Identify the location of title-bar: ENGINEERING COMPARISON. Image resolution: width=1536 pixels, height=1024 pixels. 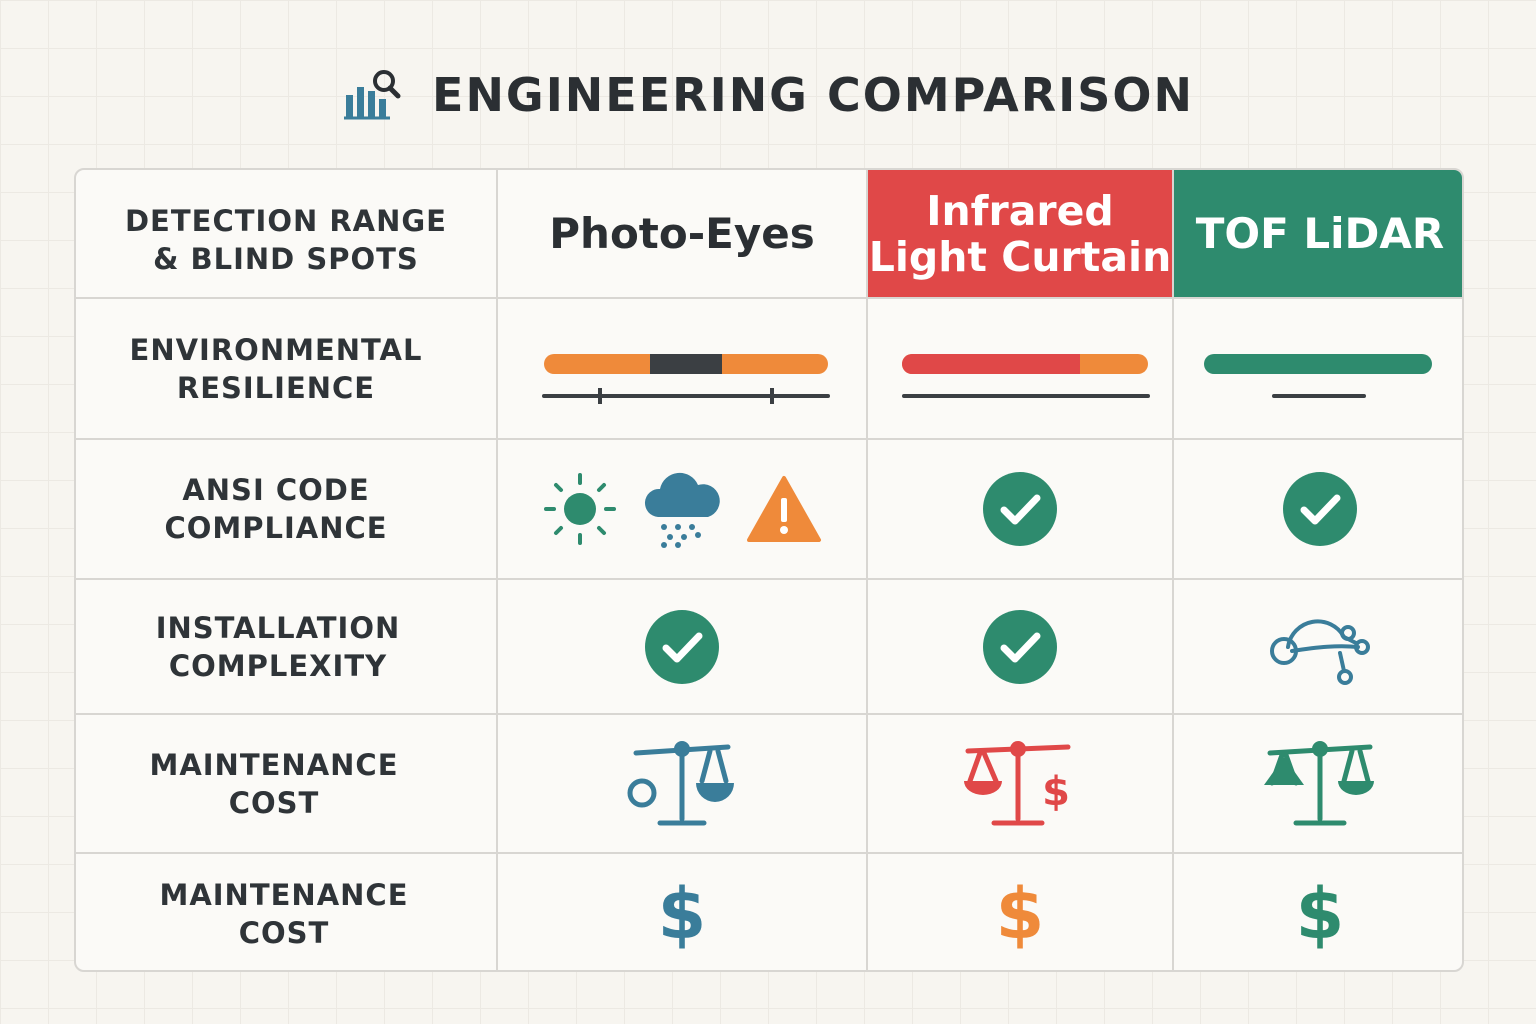
(768, 95).